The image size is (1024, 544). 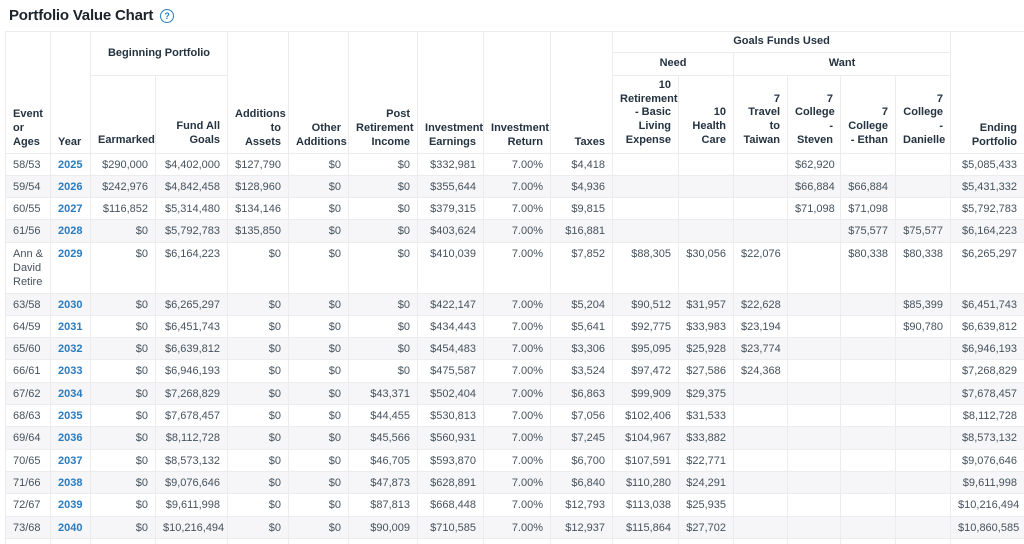 What do you see at coordinates (987, 482) in the screenshot?
I see `cell-ending-portfolio: $9,611,998` at bounding box center [987, 482].